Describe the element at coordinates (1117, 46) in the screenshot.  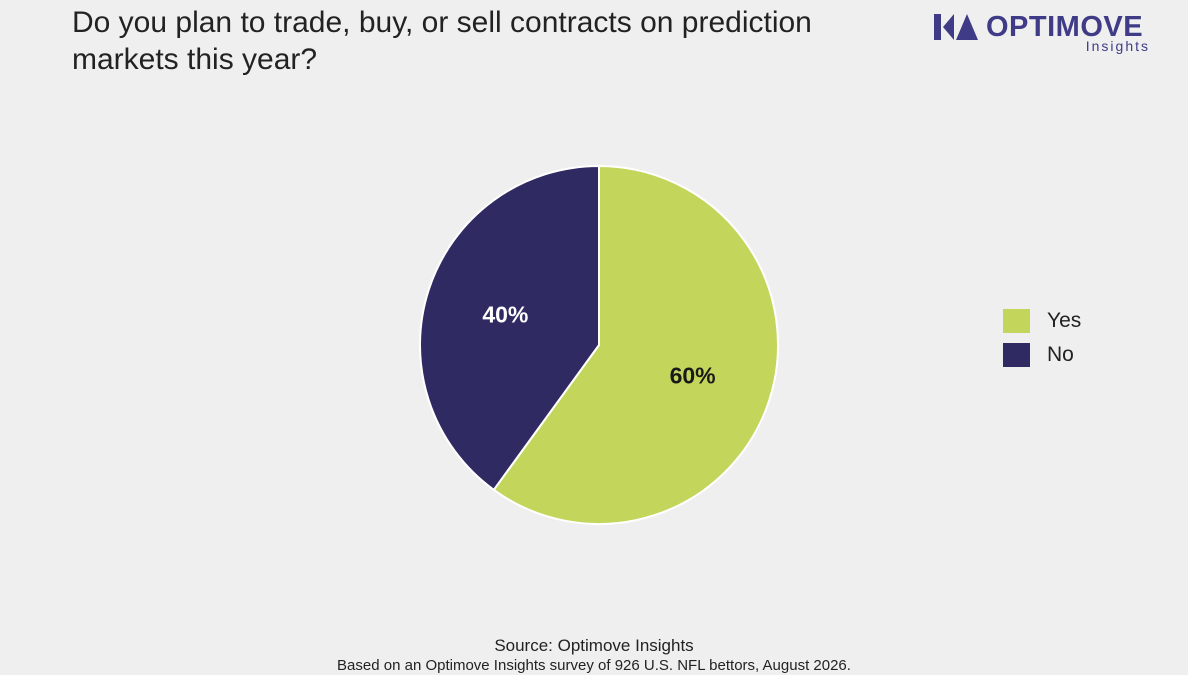
I see `logo-subtitle: Insights` at that location.